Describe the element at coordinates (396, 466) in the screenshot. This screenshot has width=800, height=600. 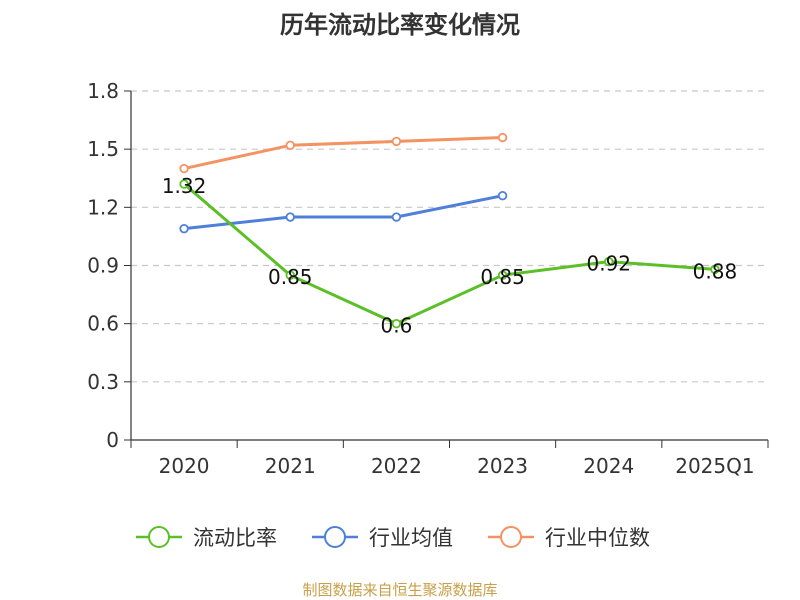
I see `x-tick-label-2: 2022` at that location.